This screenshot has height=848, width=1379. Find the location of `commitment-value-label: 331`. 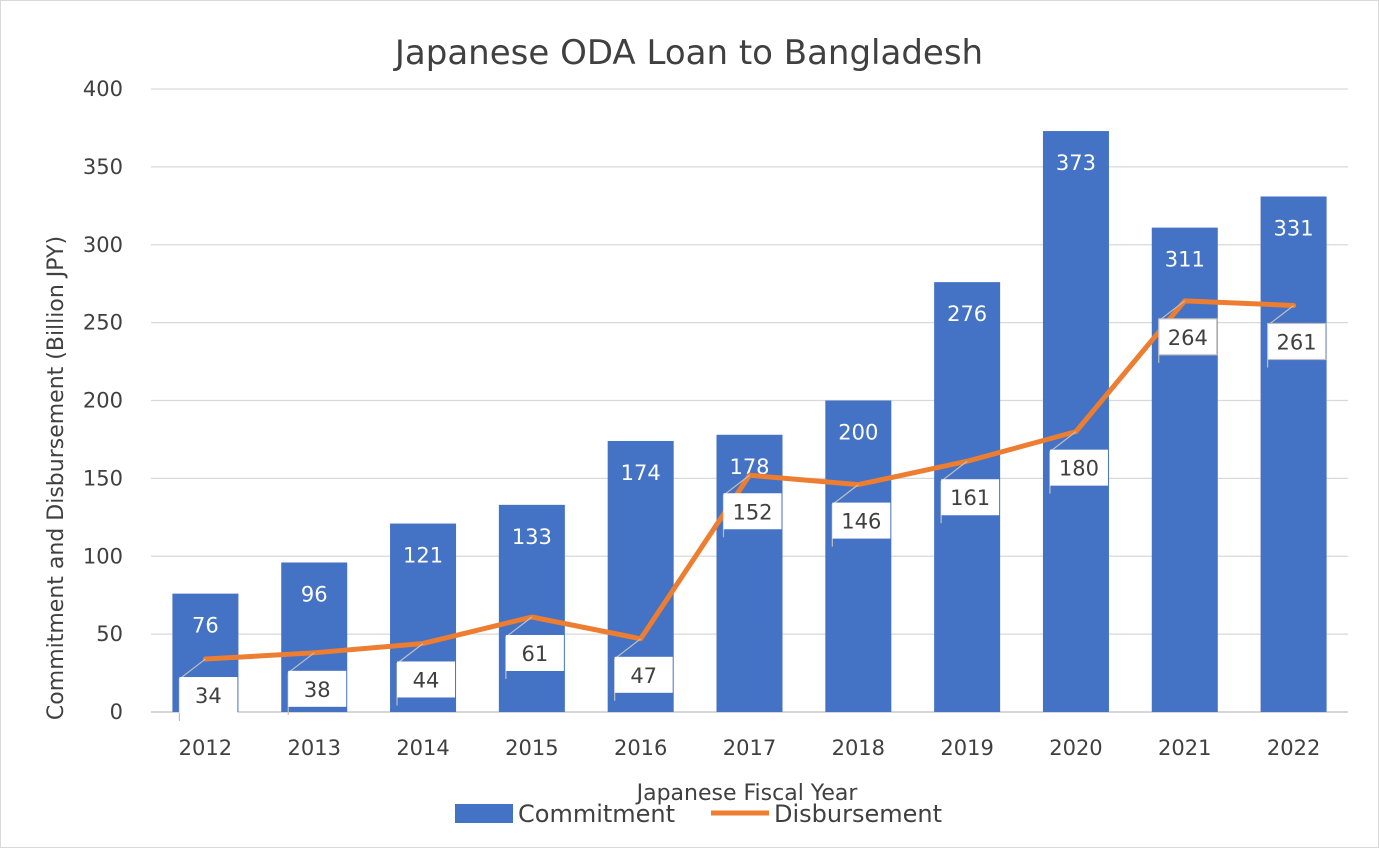

commitment-value-label: 331 is located at coordinates (1294, 228).